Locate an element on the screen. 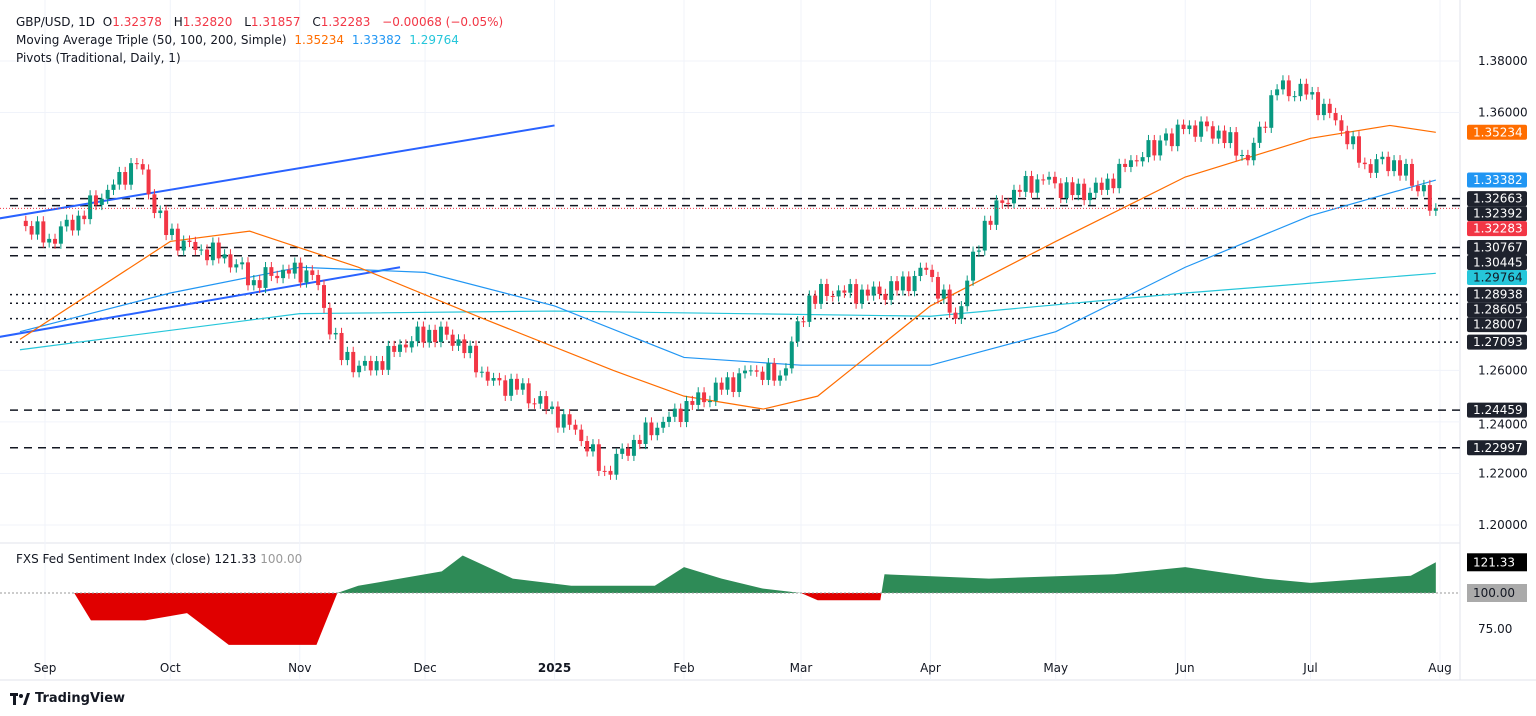 The height and width of the screenshot is (716, 1536). sentiment-area-positive is located at coordinates (727, 574).